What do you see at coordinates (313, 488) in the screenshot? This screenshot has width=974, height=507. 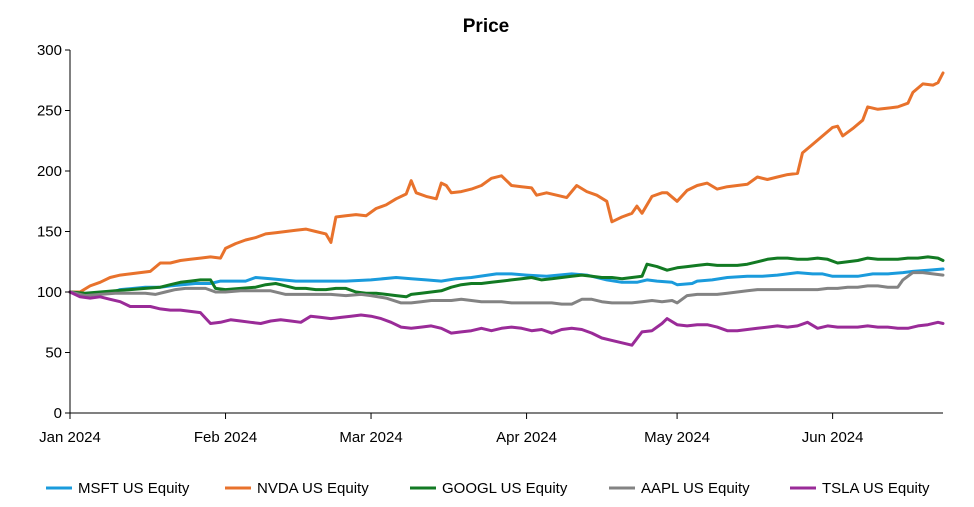 I see `legend-label-nvda: NVDA US Equity` at bounding box center [313, 488].